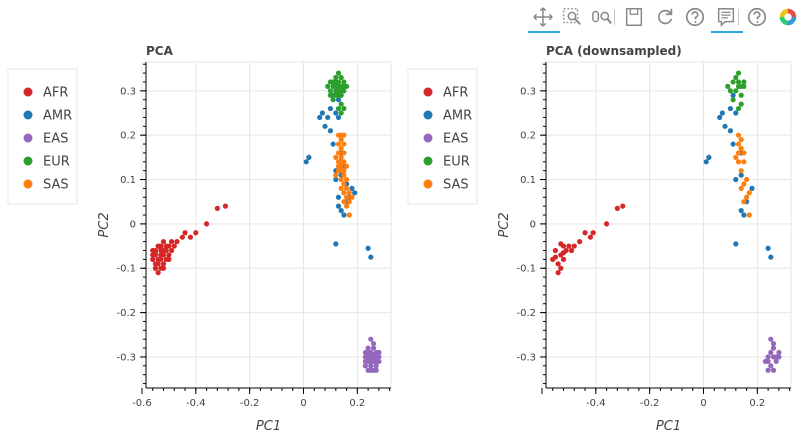 This screenshot has height=442, width=805. What do you see at coordinates (635, 17) in the screenshot?
I see `save-tool` at bounding box center [635, 17].